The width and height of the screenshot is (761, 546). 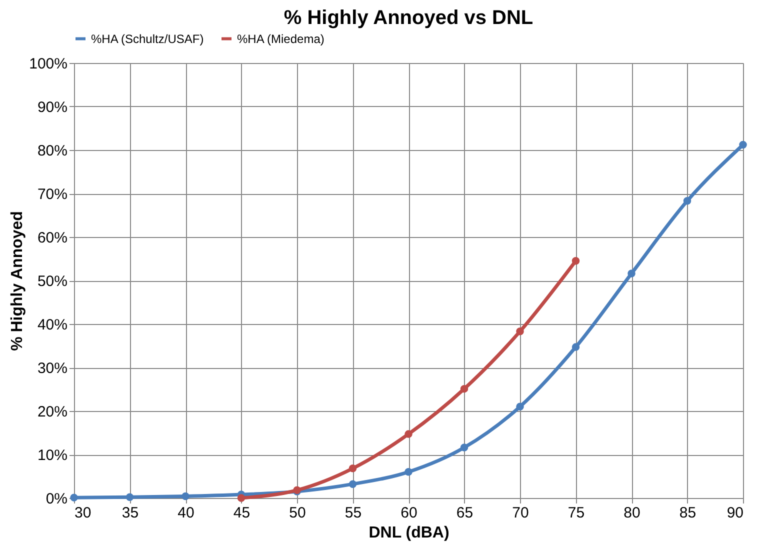 What do you see at coordinates (409, 18) in the screenshot?
I see `chart-title: % Highly Annoyed vs DNL` at bounding box center [409, 18].